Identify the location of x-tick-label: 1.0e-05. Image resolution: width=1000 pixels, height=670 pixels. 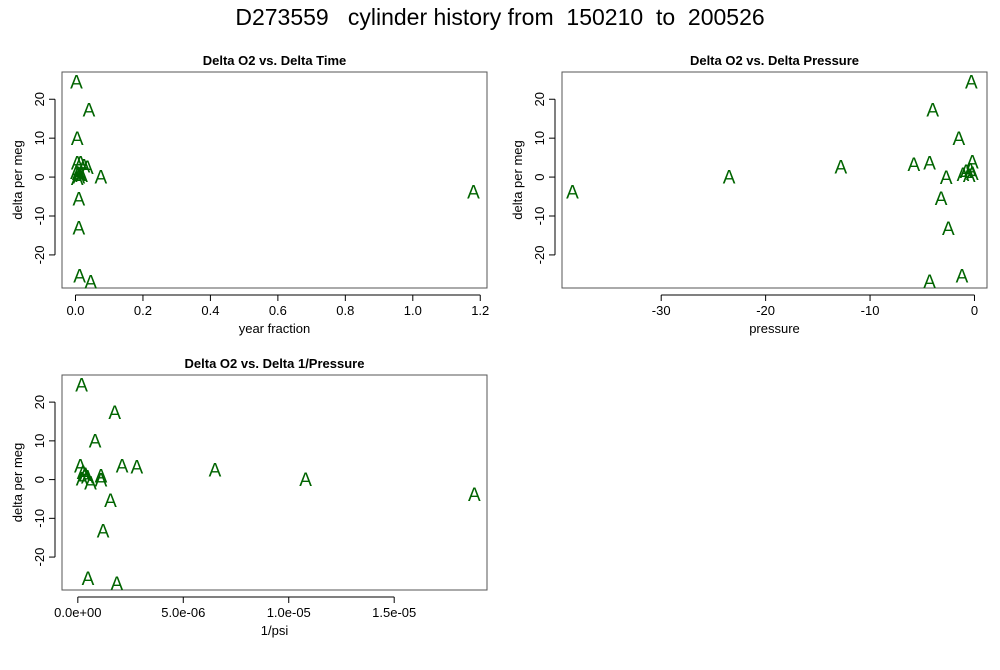
(289, 612).